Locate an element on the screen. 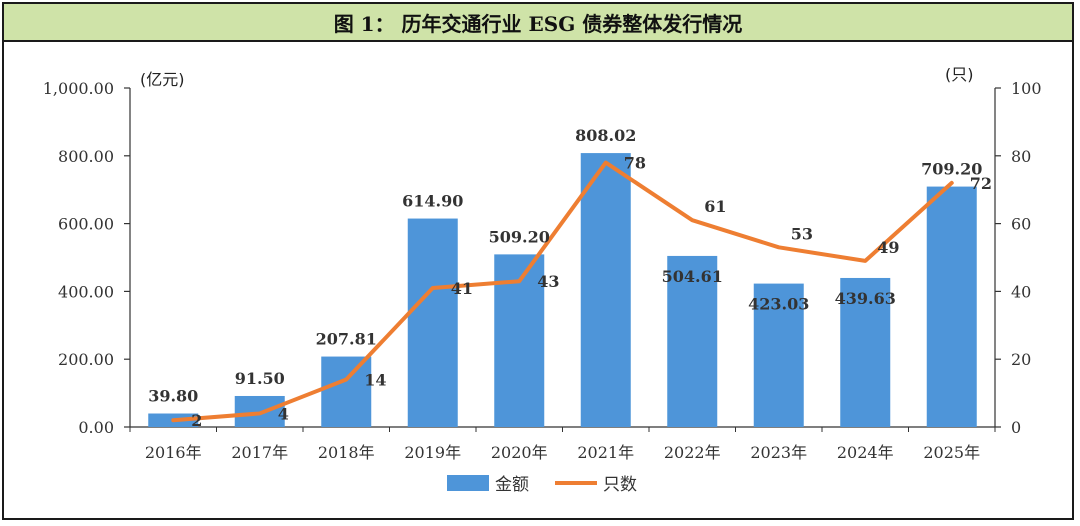 The height and width of the screenshot is (526, 1080). line-value-label: 14 is located at coordinates (375, 380).